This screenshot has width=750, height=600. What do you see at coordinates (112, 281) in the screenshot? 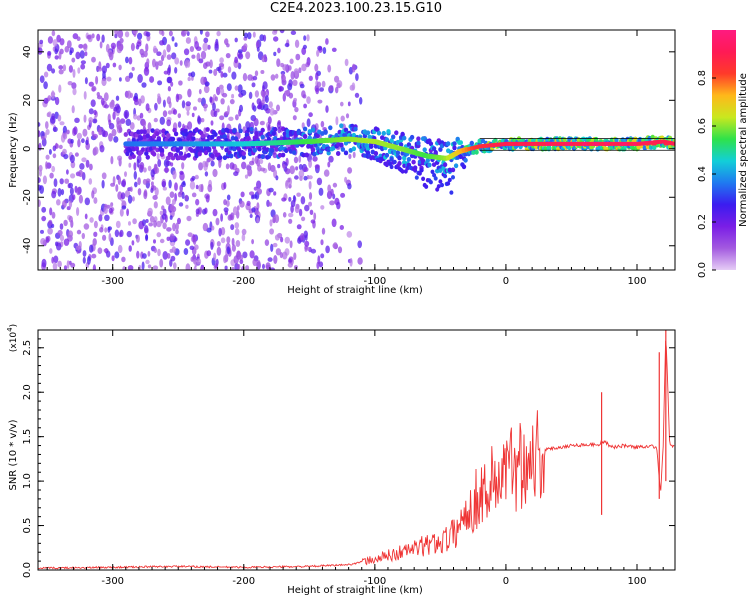
I see `x-tick-label: -300` at bounding box center [112, 281].